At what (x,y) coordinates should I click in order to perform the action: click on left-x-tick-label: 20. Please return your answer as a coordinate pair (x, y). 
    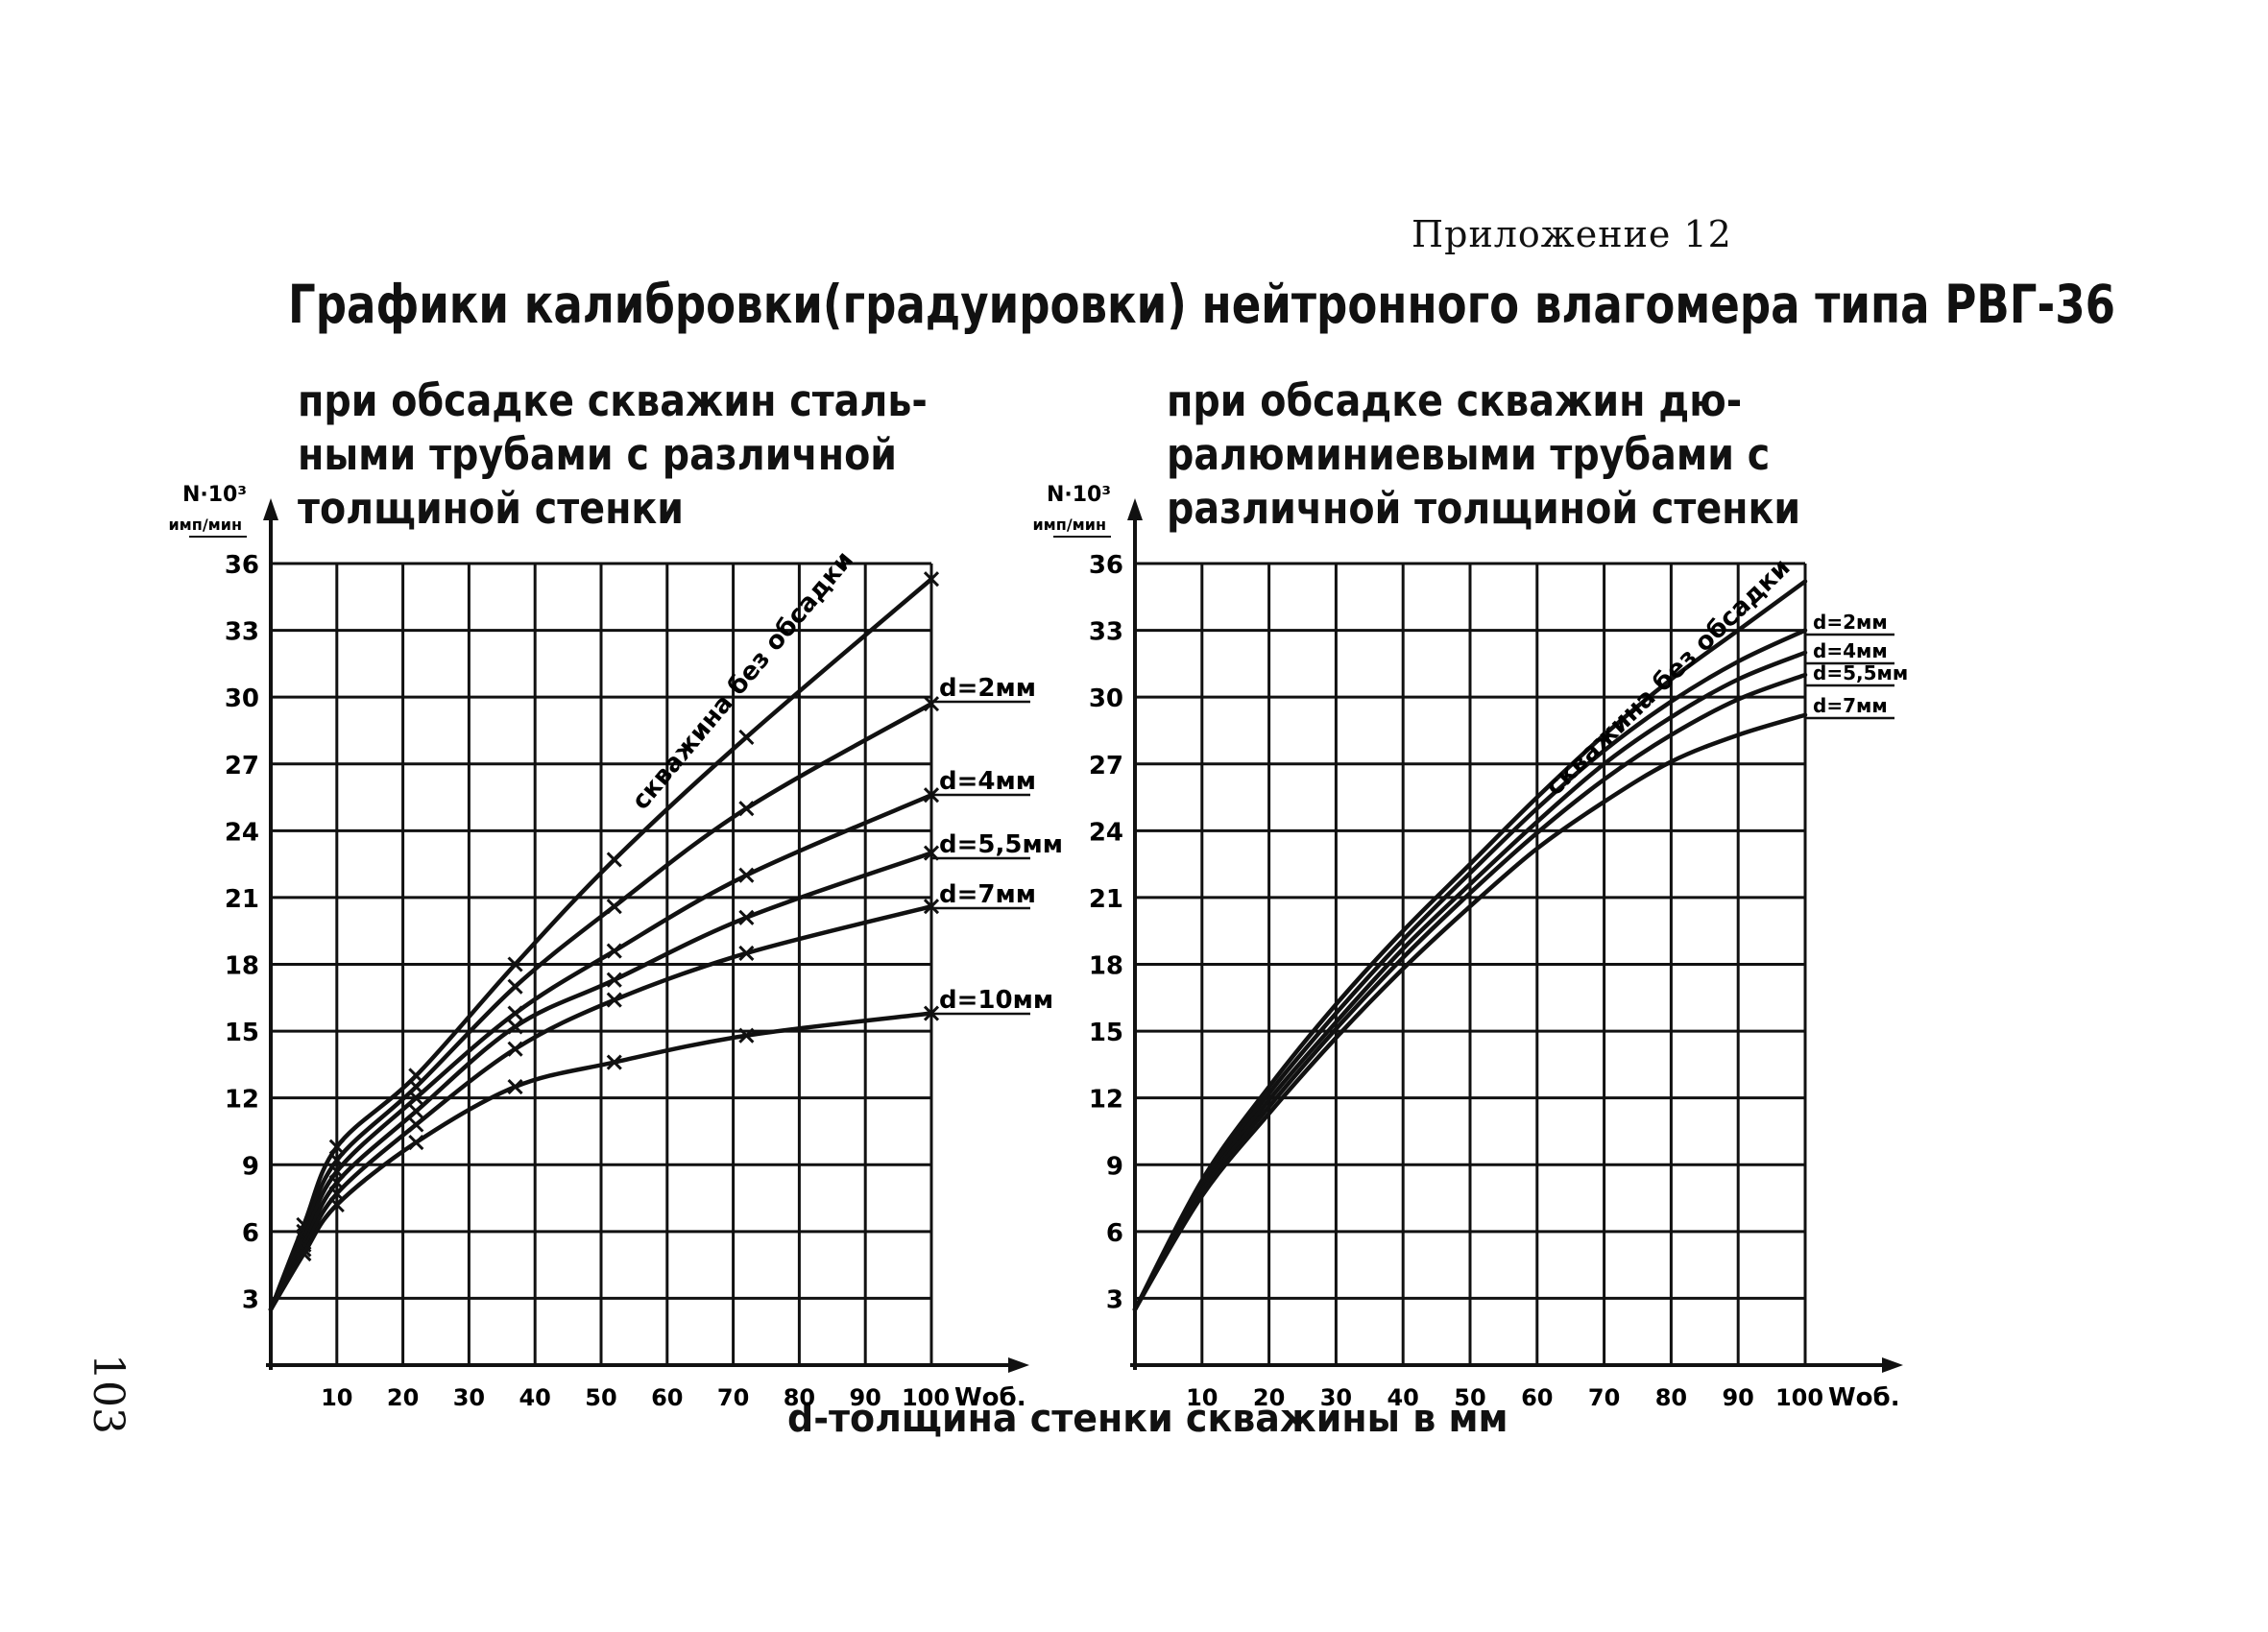
    Looking at the image, I should click on (403, 1397).